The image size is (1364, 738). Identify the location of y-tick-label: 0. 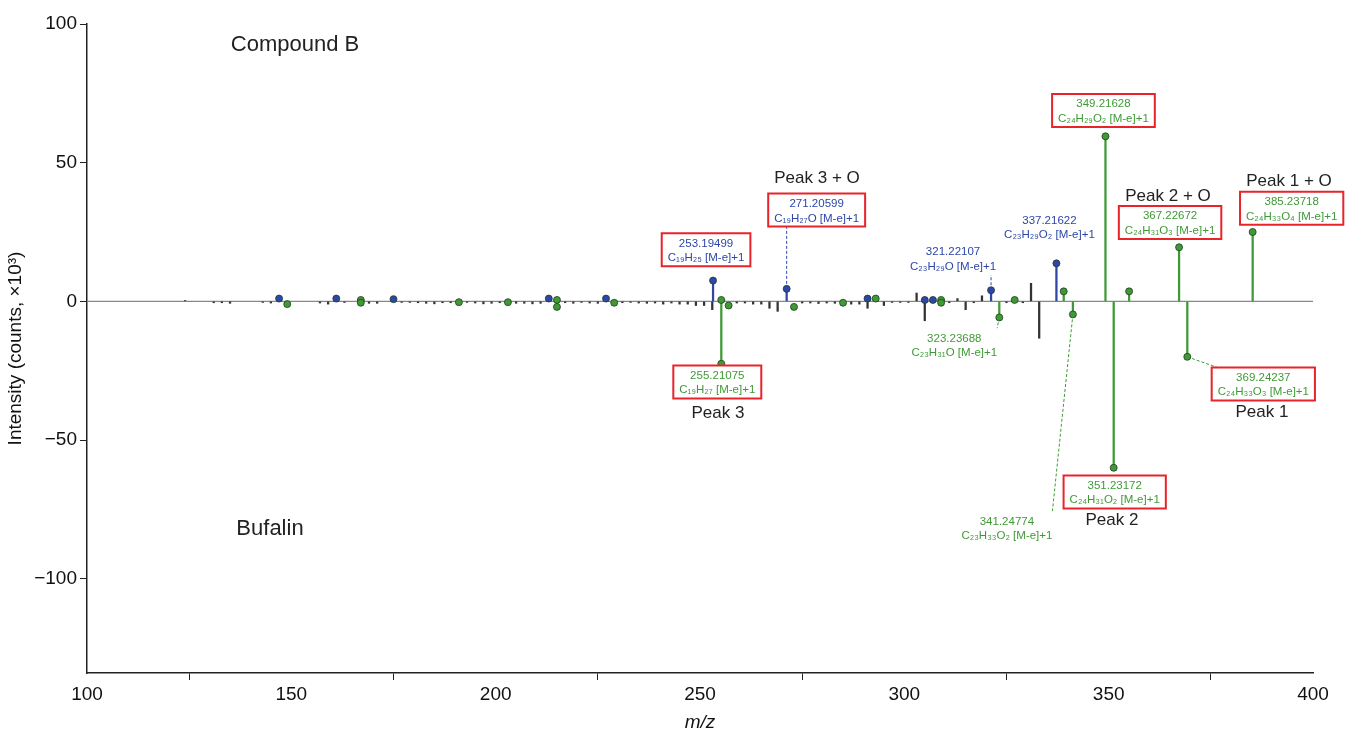
(71, 300).